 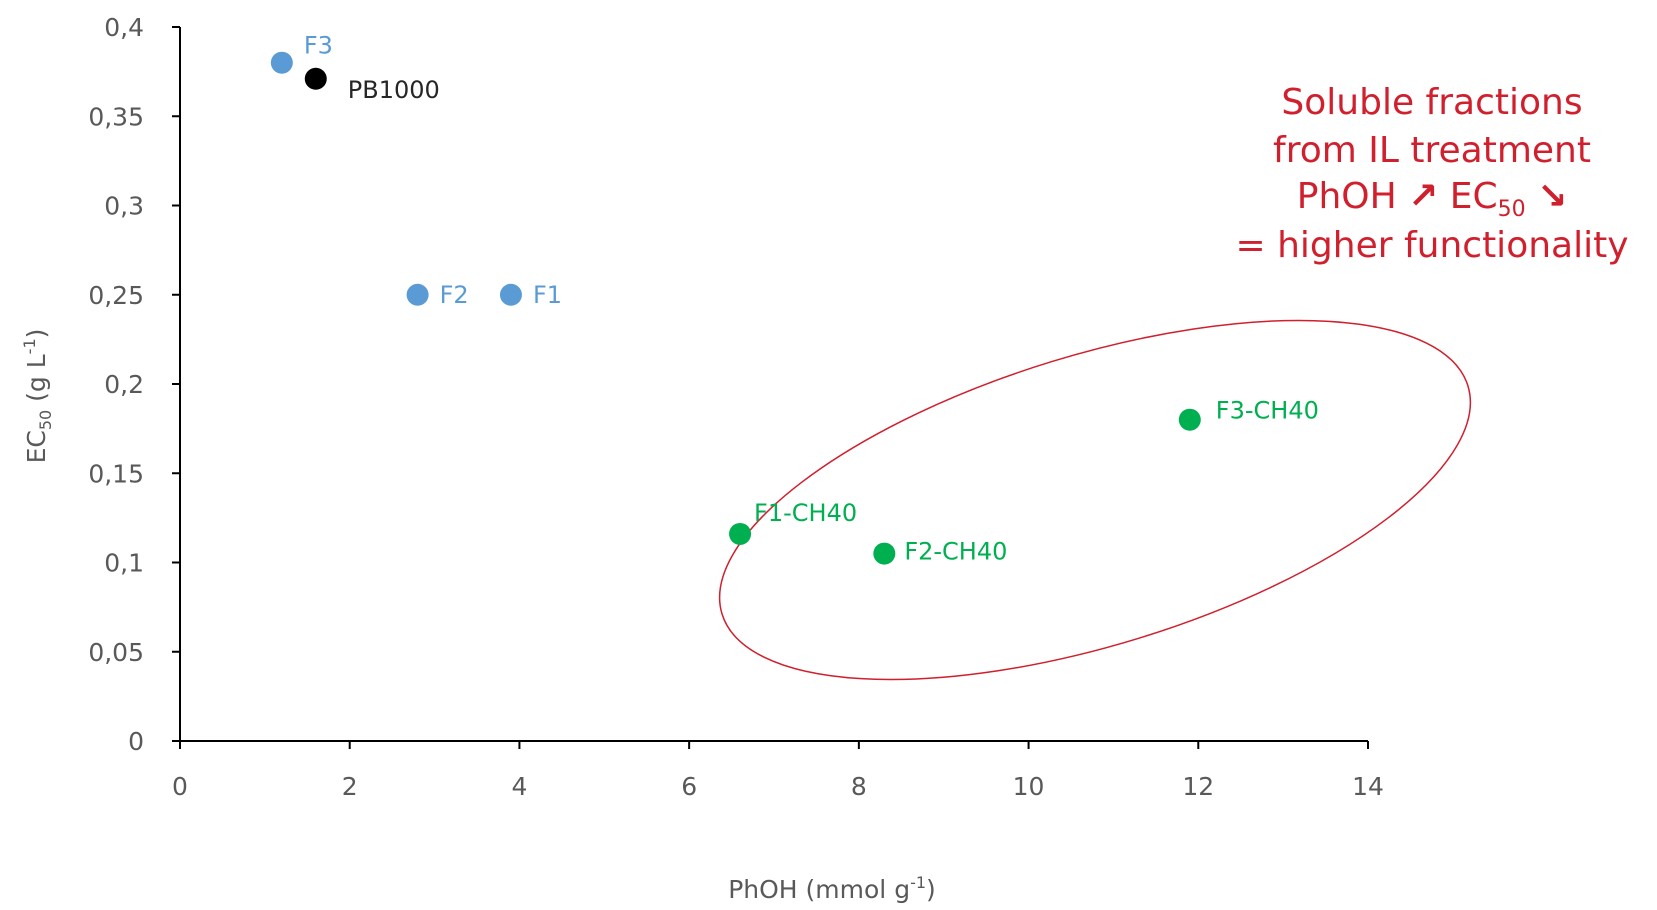 What do you see at coordinates (1198, 786) in the screenshot?
I see `x-tick-label: 12` at bounding box center [1198, 786].